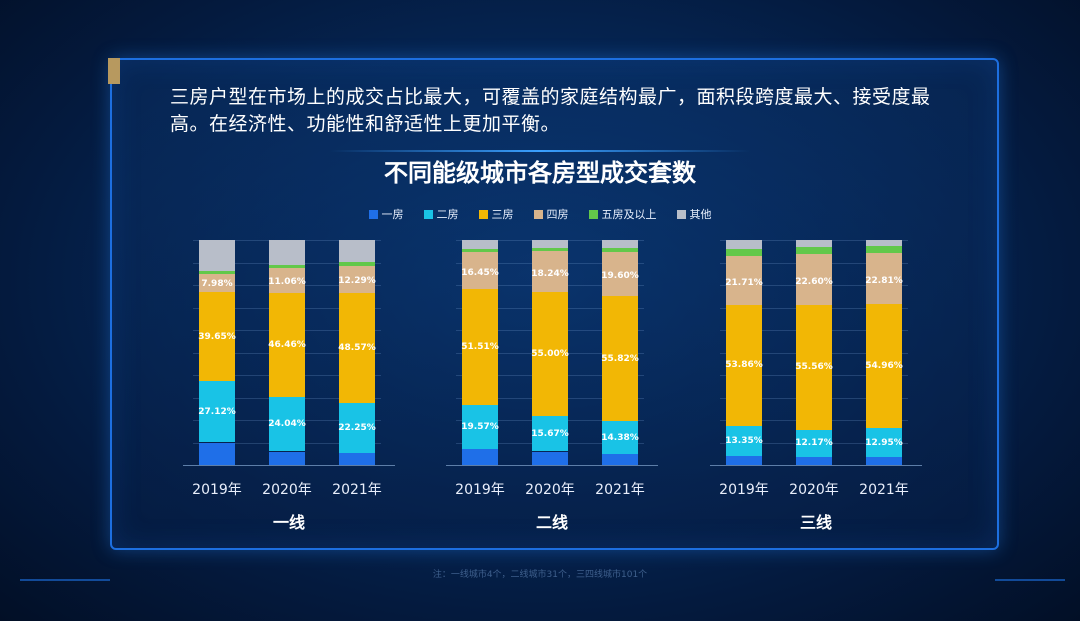 This screenshot has height=621, width=1080. What do you see at coordinates (114, 71) in the screenshot?
I see `panel-corner-accent` at bounding box center [114, 71].